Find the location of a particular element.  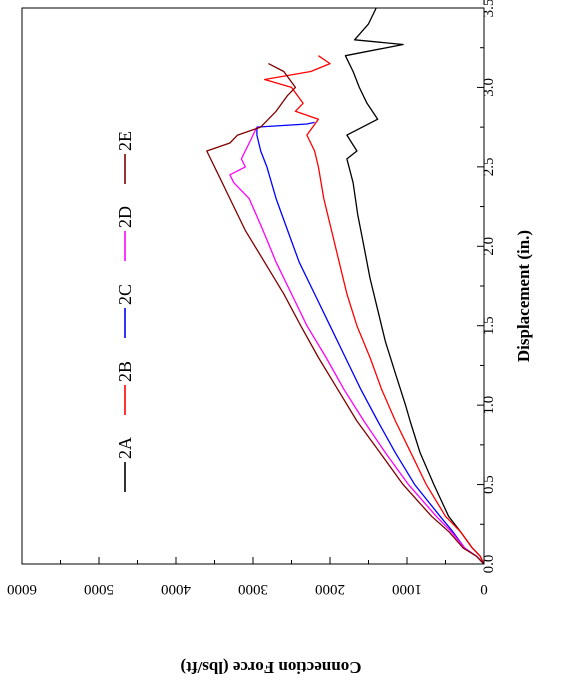

y-axis-title: Connection Force (lbs/ft) is located at coordinates (271, 667).